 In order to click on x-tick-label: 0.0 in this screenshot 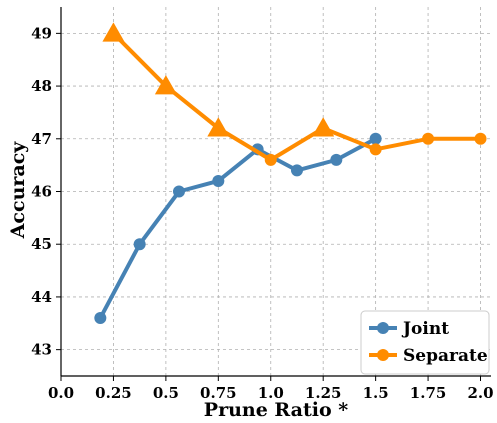, I will do `click(61, 393)`.